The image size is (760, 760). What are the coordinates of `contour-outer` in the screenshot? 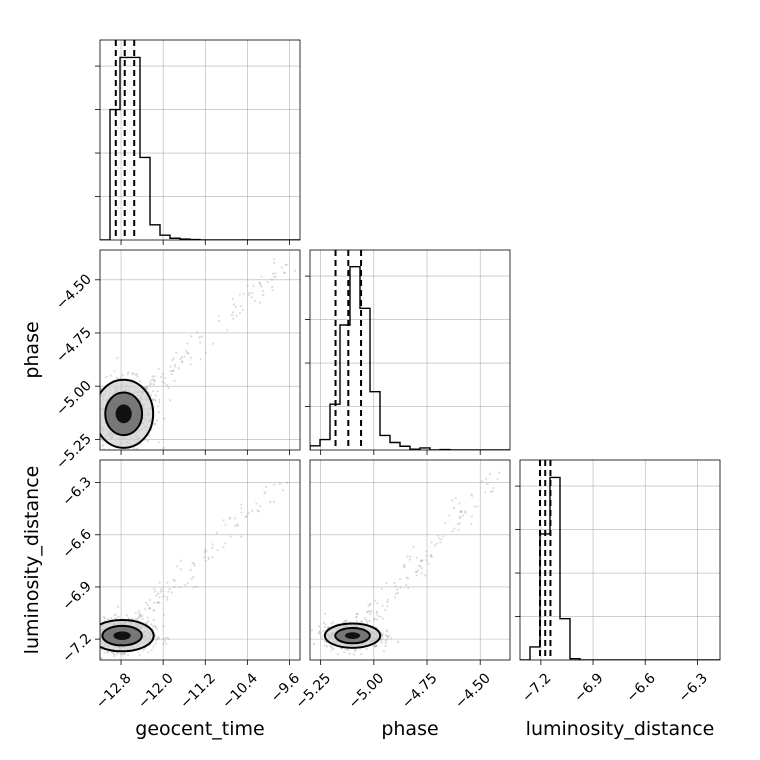 It's located at (127, 413).